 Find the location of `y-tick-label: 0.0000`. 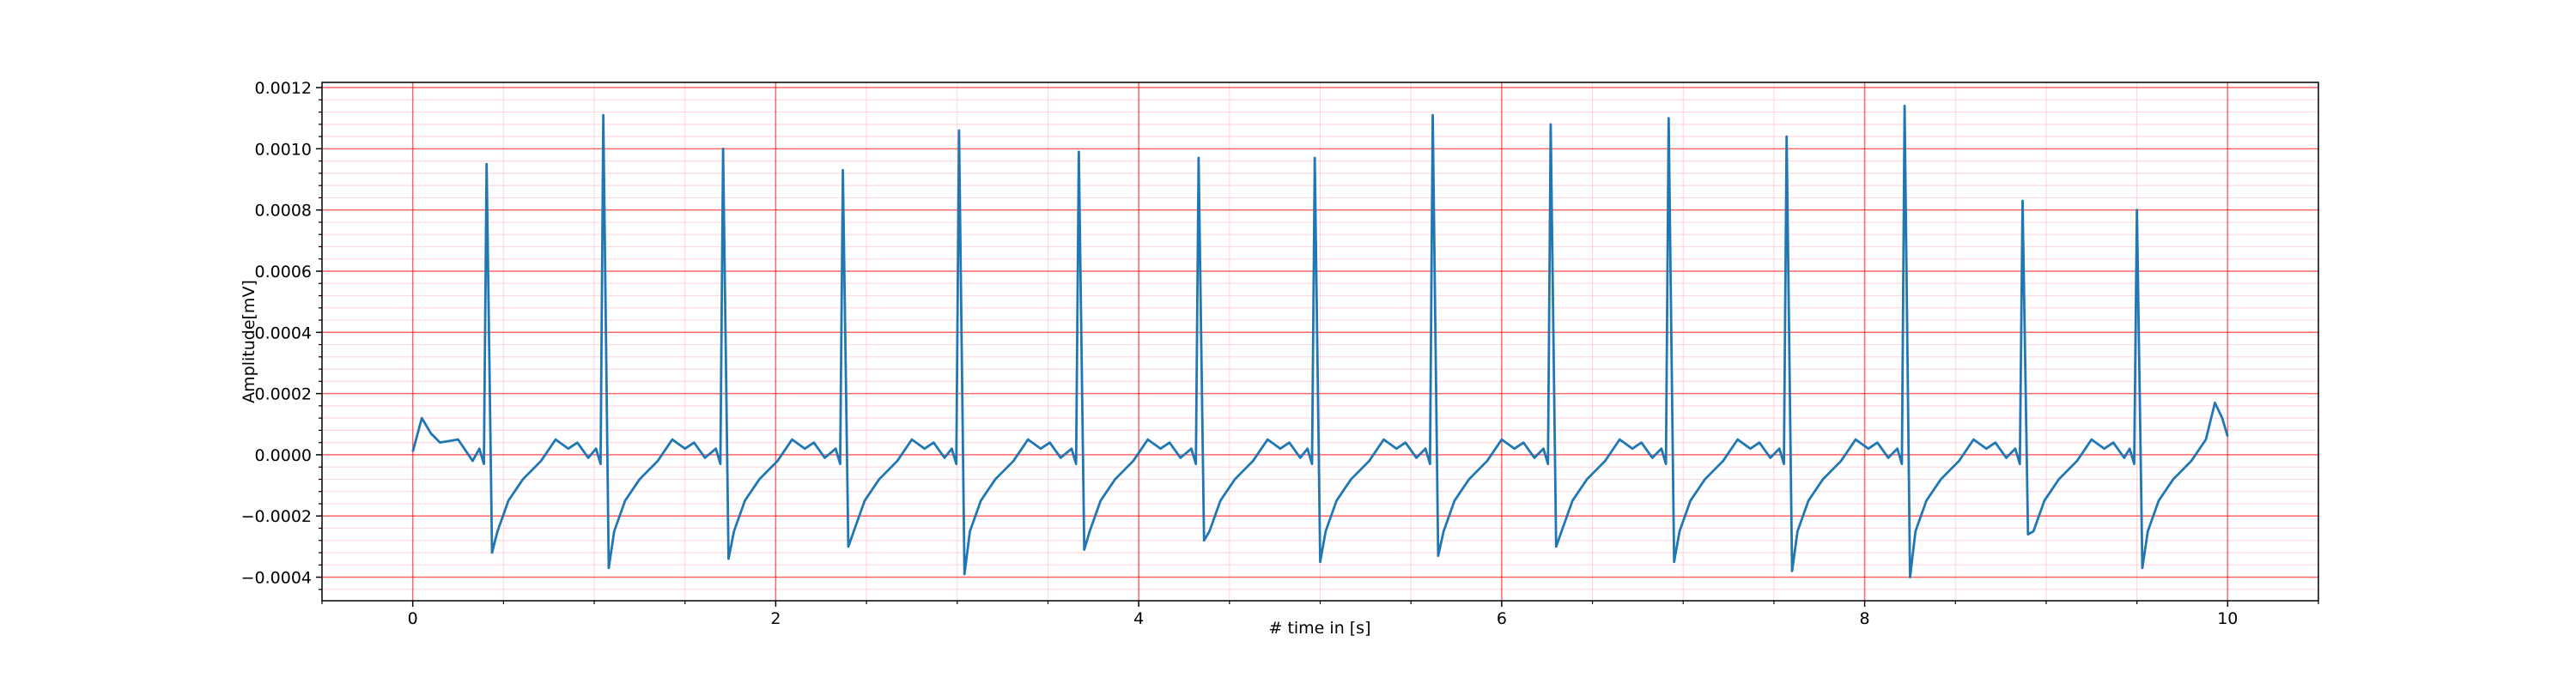

y-tick-label: 0.0000 is located at coordinates (283, 456).